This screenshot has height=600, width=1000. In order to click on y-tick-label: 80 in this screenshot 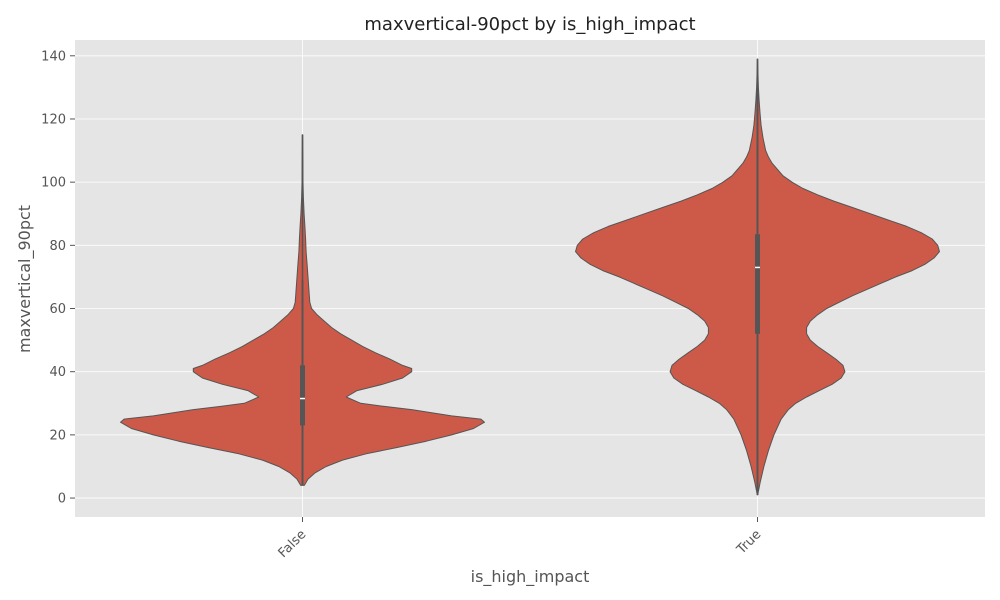, I will do `click(57, 246)`.